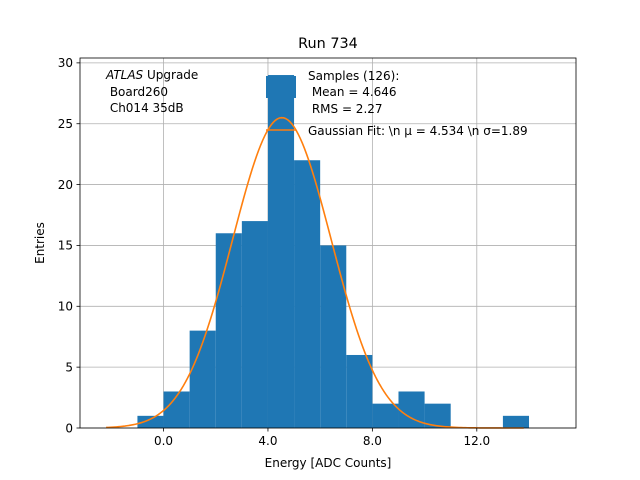 This screenshot has height=480, width=640. I want to click on y-tick-label: 30, so click(65, 63).